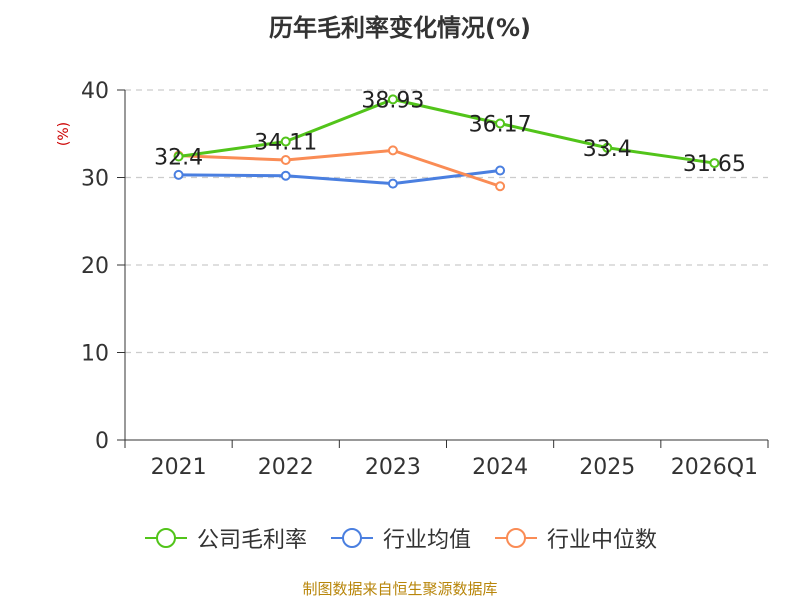  I want to click on x-tick-label: 2021, so click(179, 467).